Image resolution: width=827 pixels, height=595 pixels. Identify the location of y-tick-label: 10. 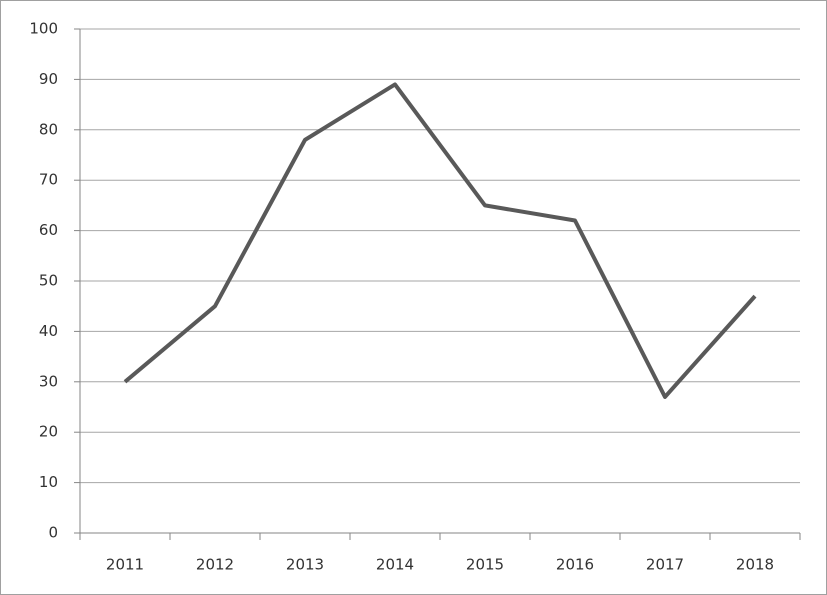
(48, 482).